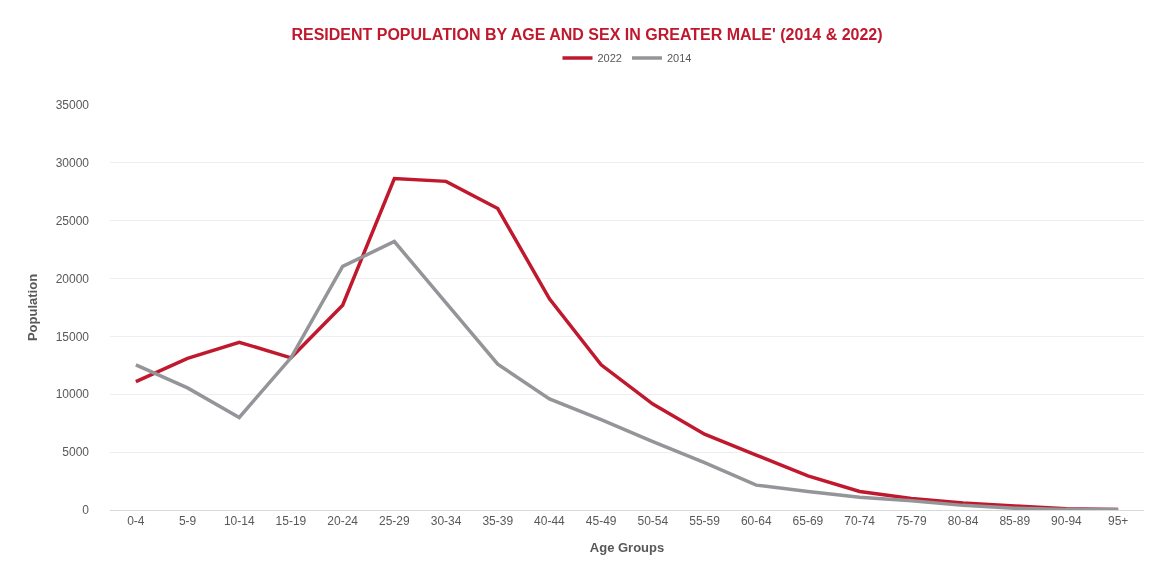  I want to click on x-axis-title: Age Groups, so click(627, 547).